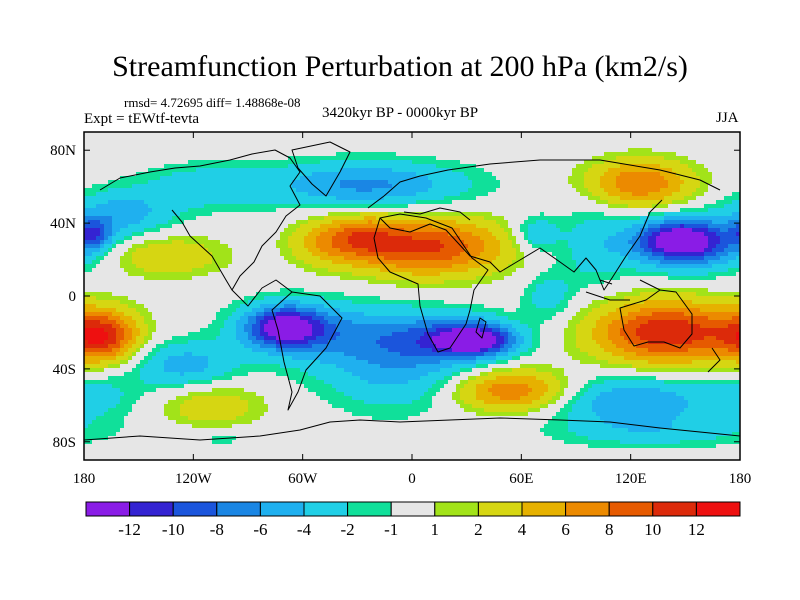 The width and height of the screenshot is (800, 600). Describe the element at coordinates (727, 118) in the screenshot. I see `season-label: JJA` at that location.